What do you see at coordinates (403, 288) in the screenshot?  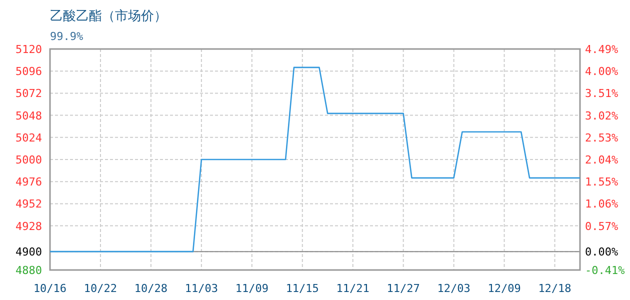 I see `x-tick-label: 11/27` at bounding box center [403, 288].